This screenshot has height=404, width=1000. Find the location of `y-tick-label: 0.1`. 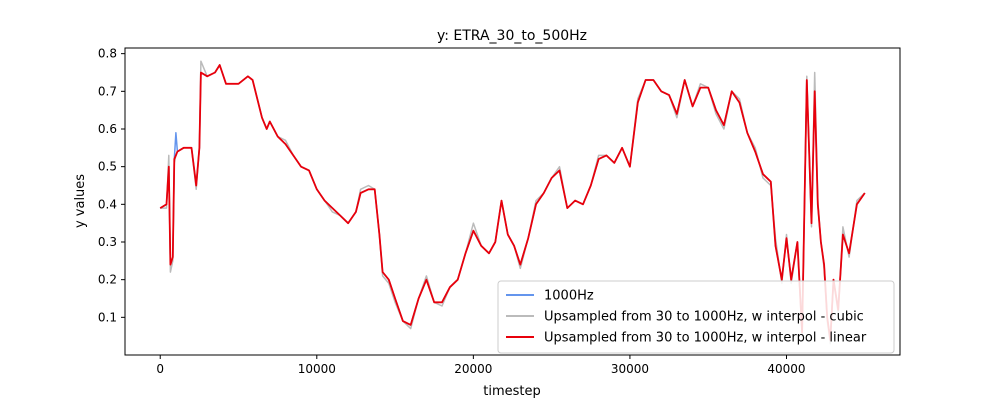

y-tick-label: 0.1 is located at coordinates (107, 317).